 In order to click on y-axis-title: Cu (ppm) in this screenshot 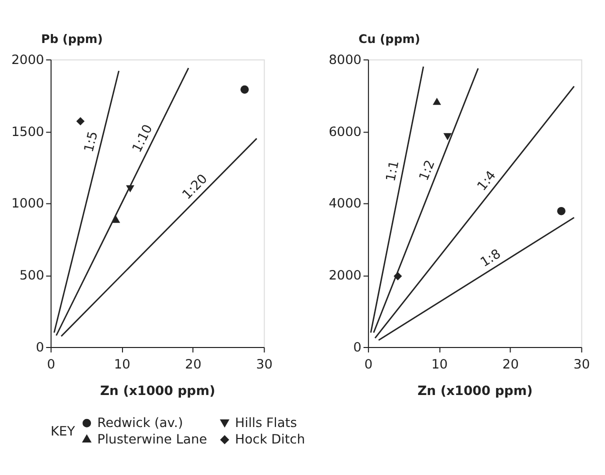, I will do `click(389, 39)`.